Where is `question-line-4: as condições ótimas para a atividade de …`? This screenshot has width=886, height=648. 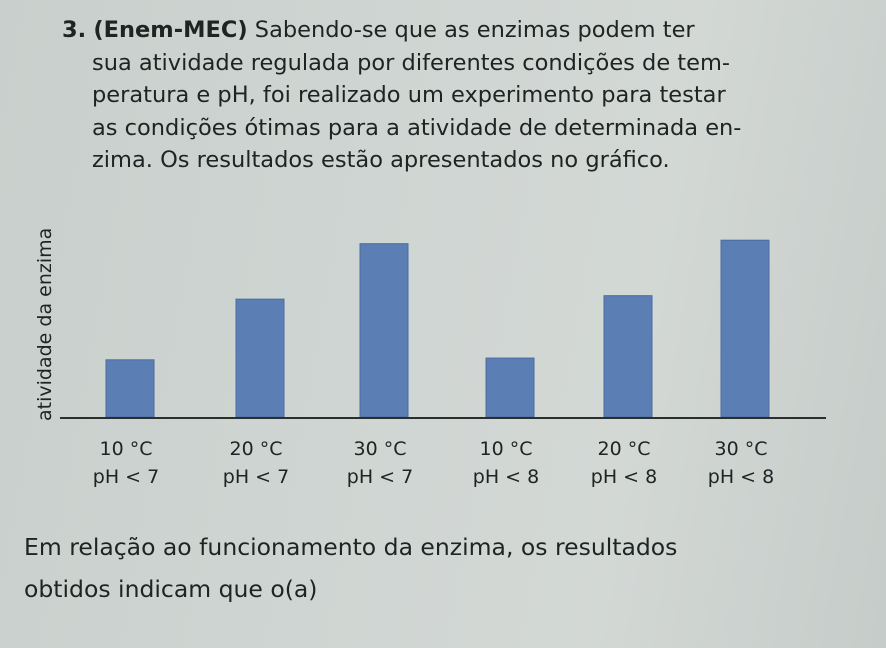 question-line-4: as condições ótimas para a atividade de … is located at coordinates (417, 127).